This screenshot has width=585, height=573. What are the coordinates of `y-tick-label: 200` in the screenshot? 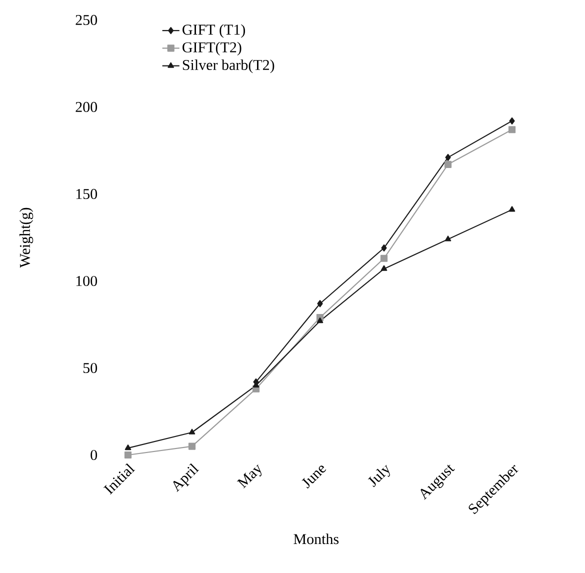 It's located at (87, 107).